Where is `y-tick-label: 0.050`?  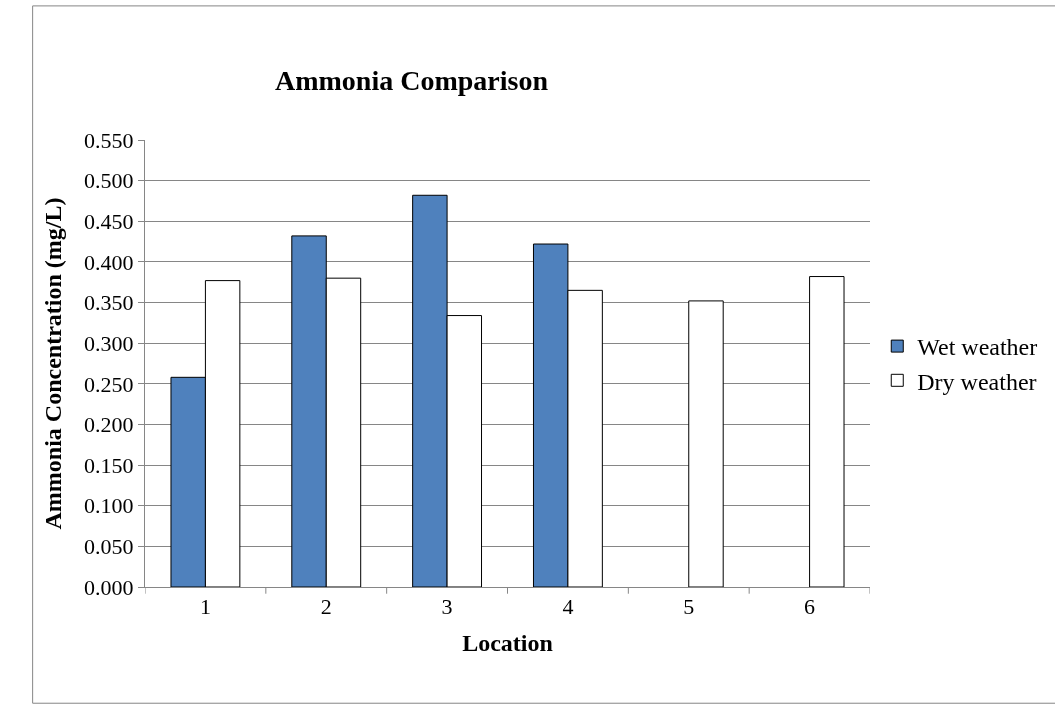 y-tick-label: 0.050 is located at coordinates (109, 547).